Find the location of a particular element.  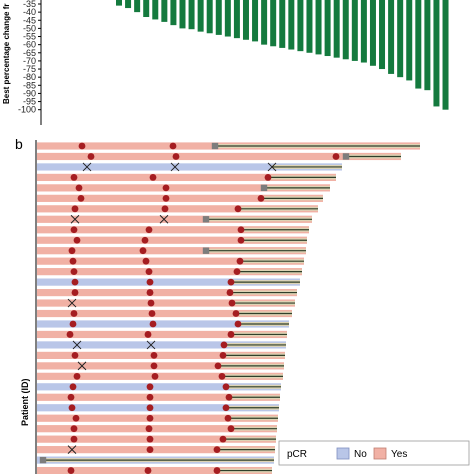

panel-a-y-tick-label: -70 is located at coordinates (29, 61).